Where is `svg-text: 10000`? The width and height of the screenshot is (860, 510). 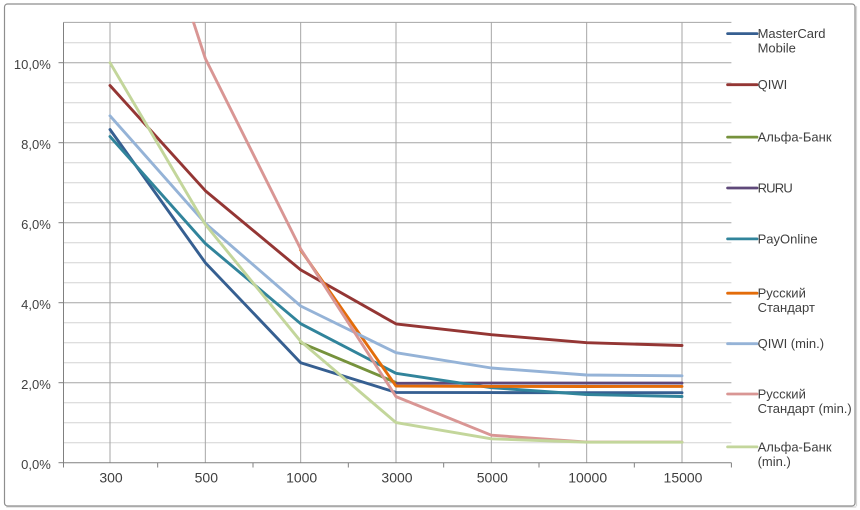
svg-text: 10000 is located at coordinates (587, 478).